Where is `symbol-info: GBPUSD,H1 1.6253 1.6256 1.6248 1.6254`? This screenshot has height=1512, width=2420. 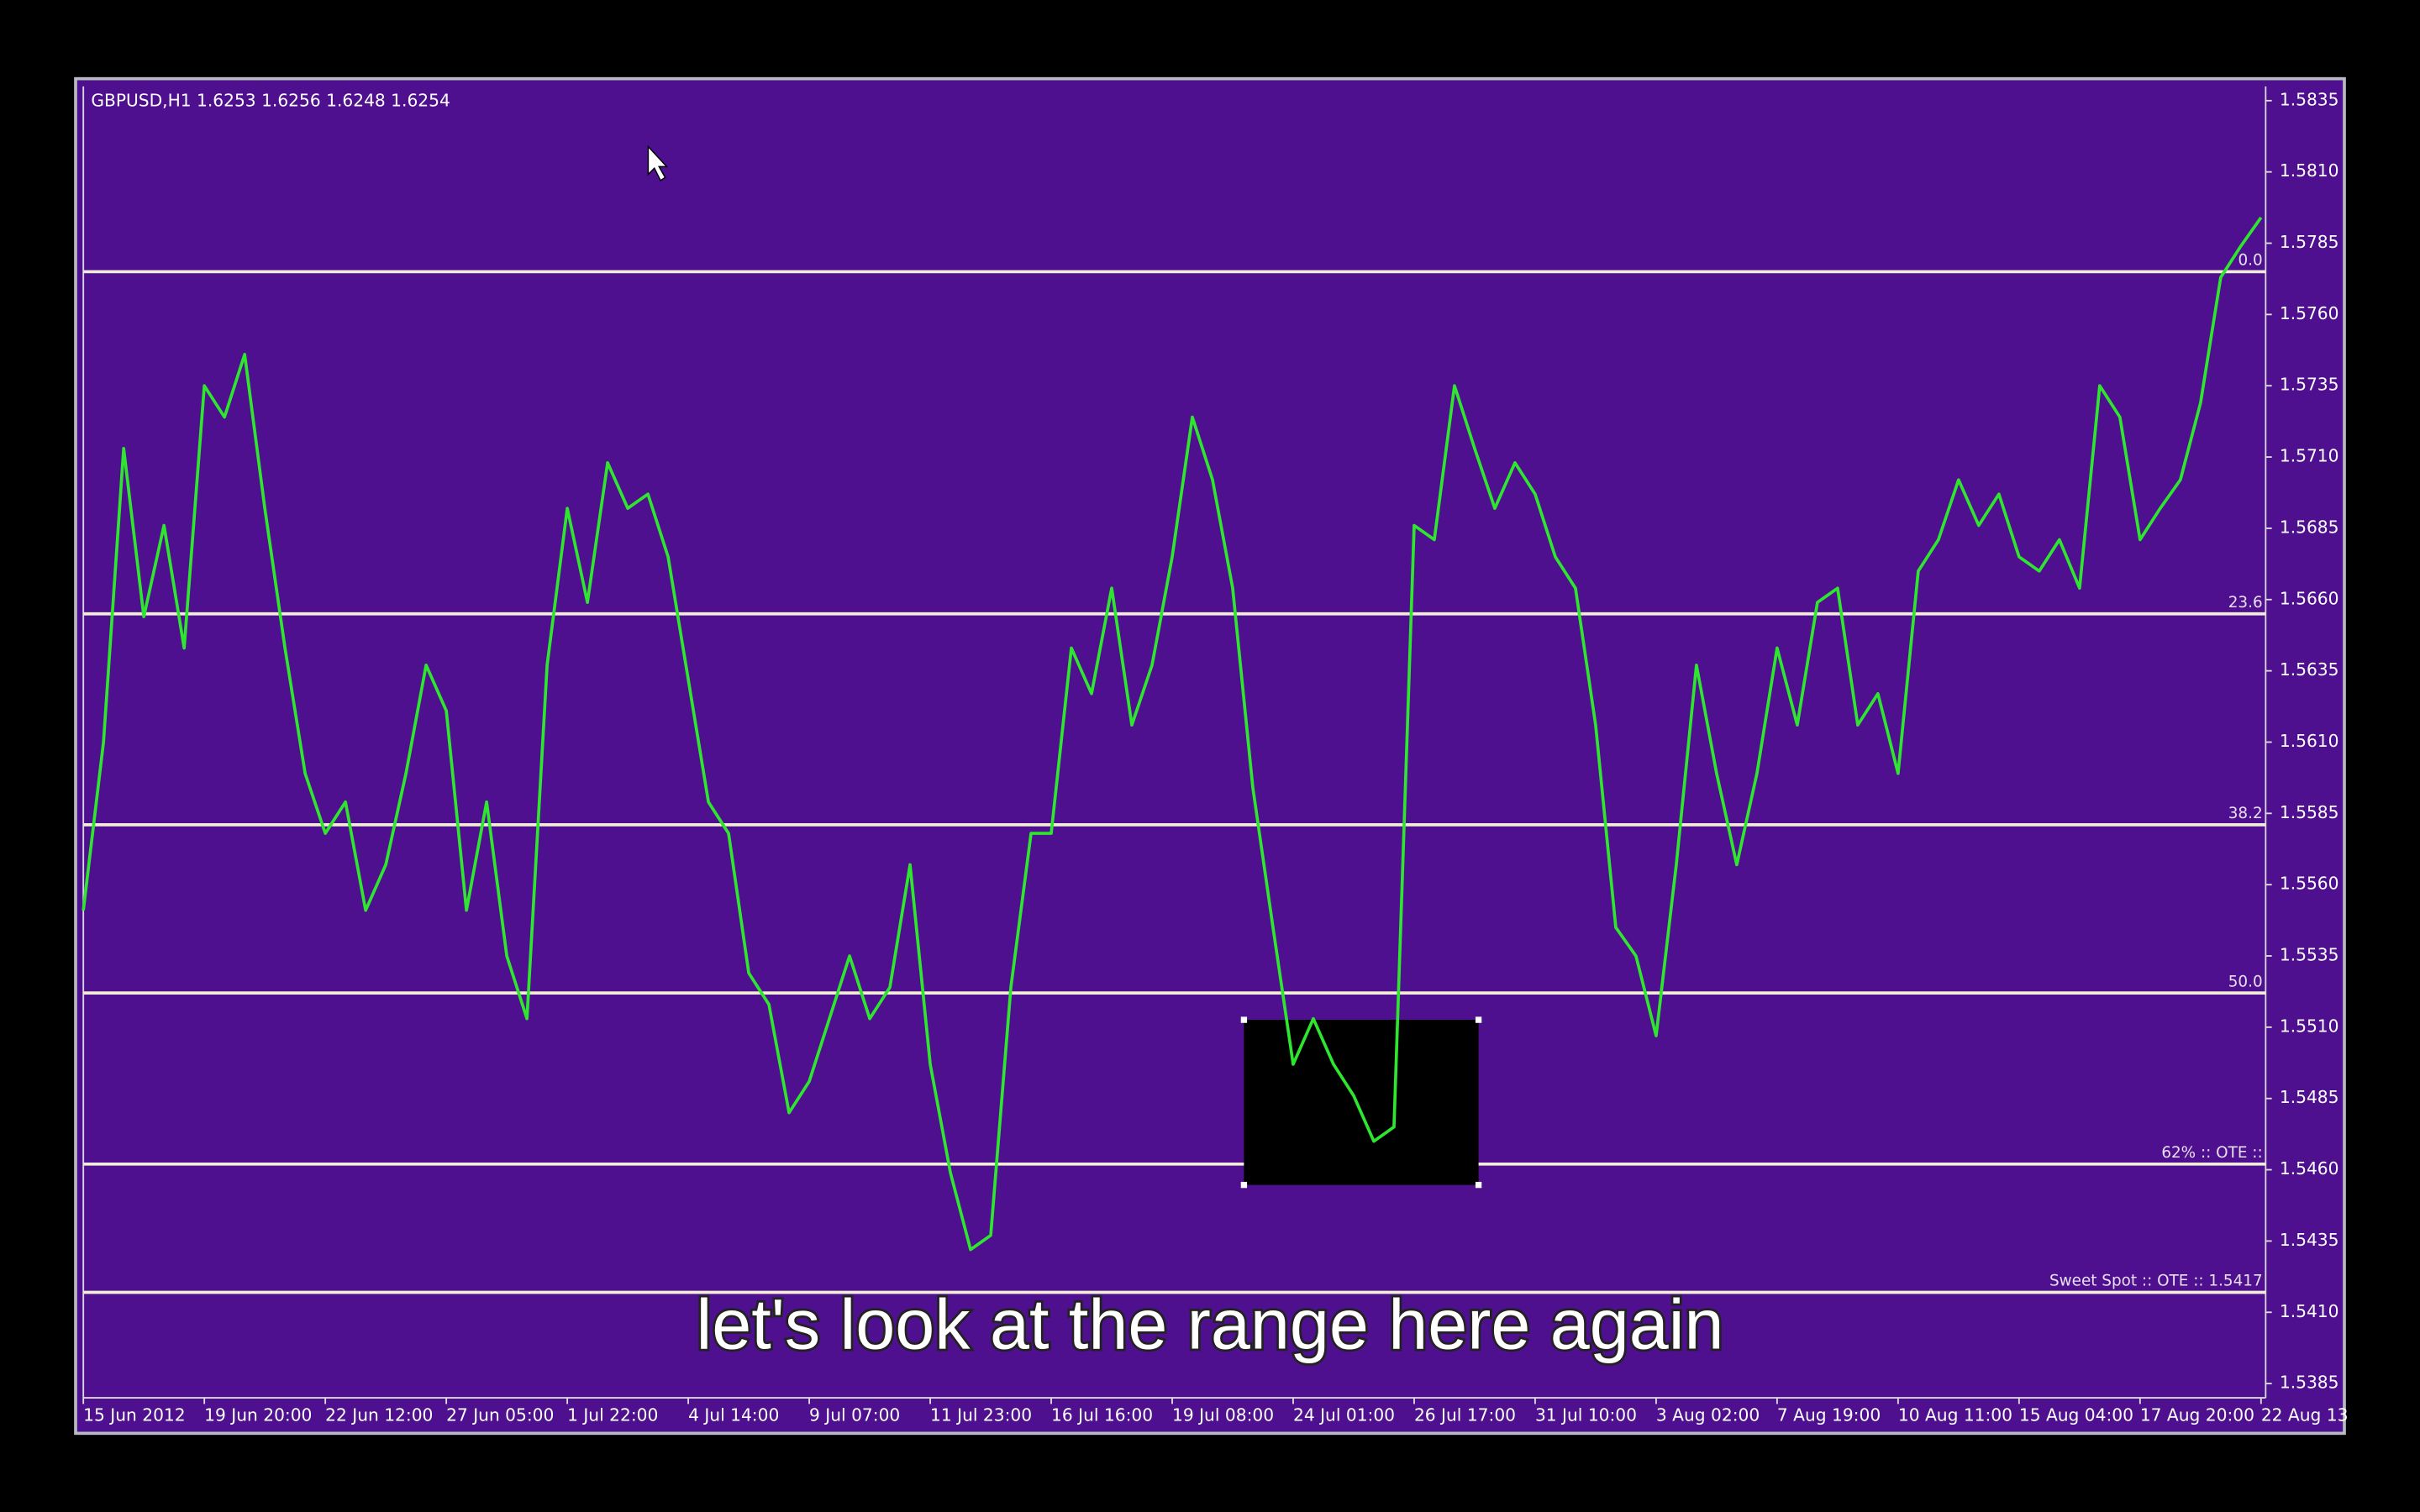
symbol-info: GBPUSD,H1 1.6253 1.6256 1.6248 1.6254 is located at coordinates (270, 101).